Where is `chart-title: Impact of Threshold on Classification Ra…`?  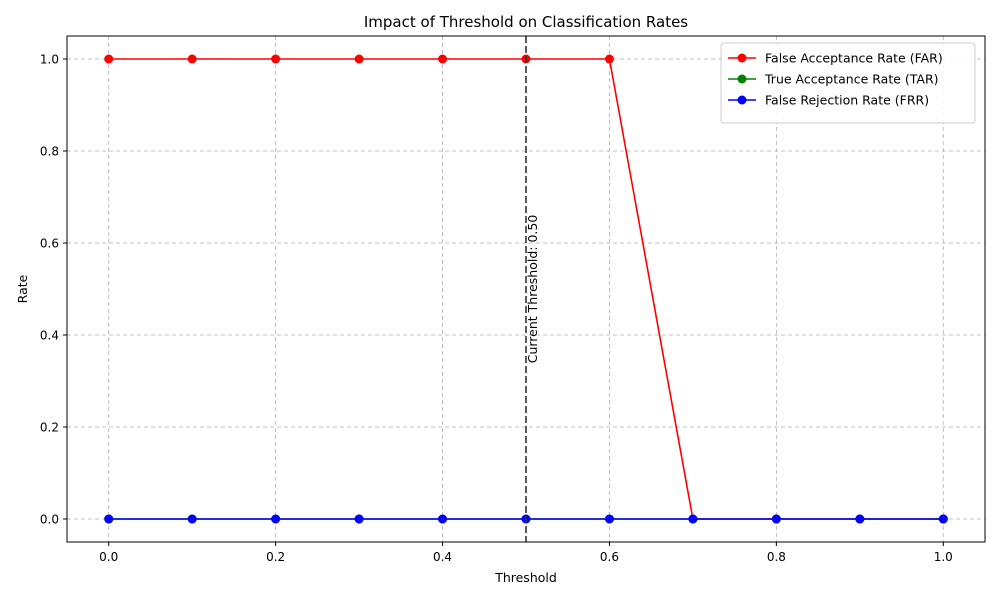 chart-title: Impact of Threshold on Classification Ra… is located at coordinates (526, 22).